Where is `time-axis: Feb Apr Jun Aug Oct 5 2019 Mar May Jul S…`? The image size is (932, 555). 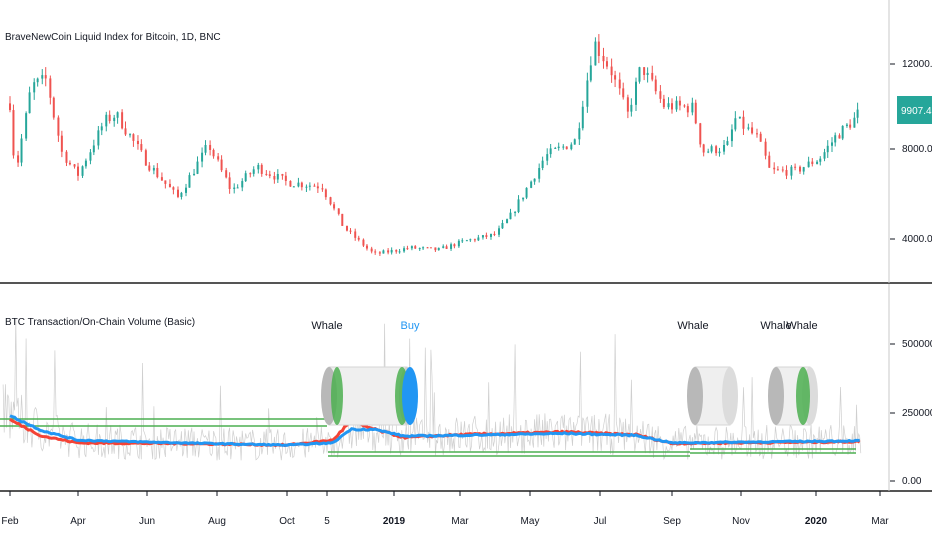 time-axis: Feb Apr Jun Aug Oct 5 2019 Mar May Jul S… is located at coordinates (445, 509).